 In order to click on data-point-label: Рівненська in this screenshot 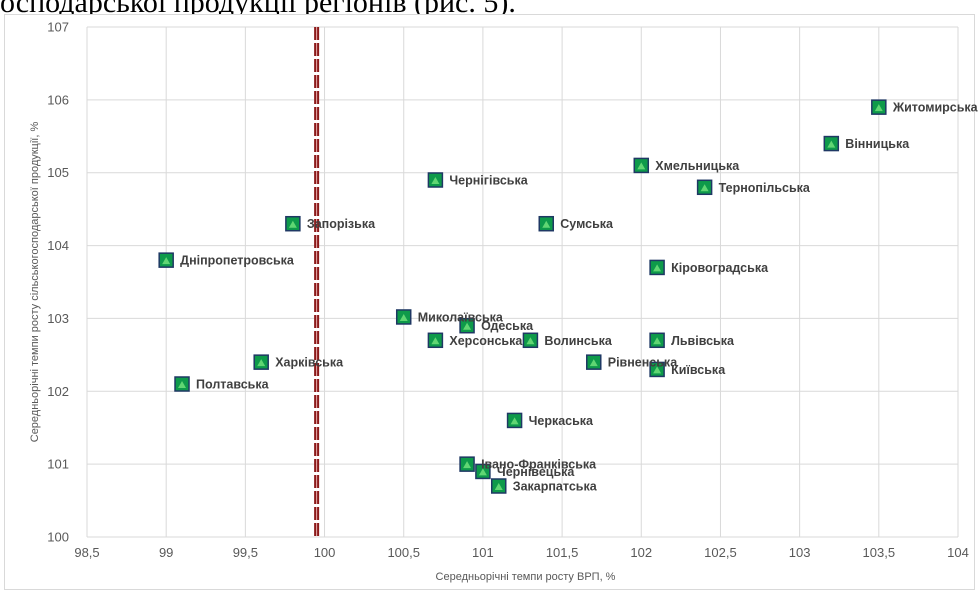, I will do `click(643, 363)`.